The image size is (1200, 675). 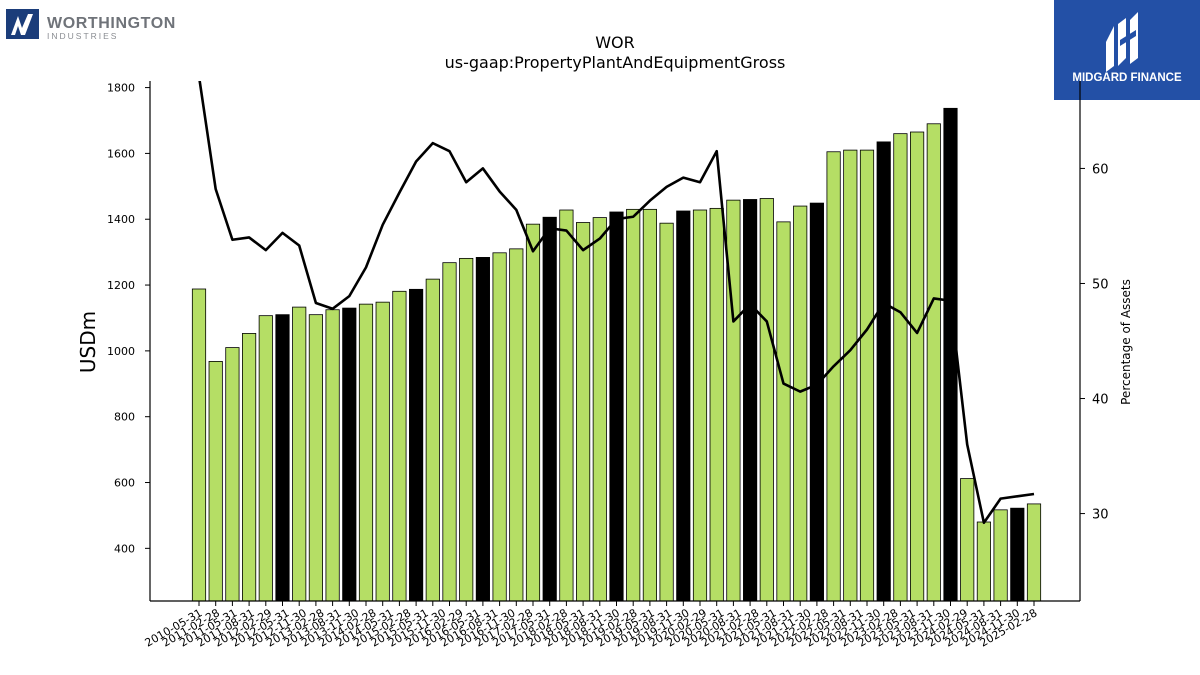 What do you see at coordinates (1100, 169) in the screenshot?
I see `y2-tick-label: 60` at bounding box center [1100, 169].